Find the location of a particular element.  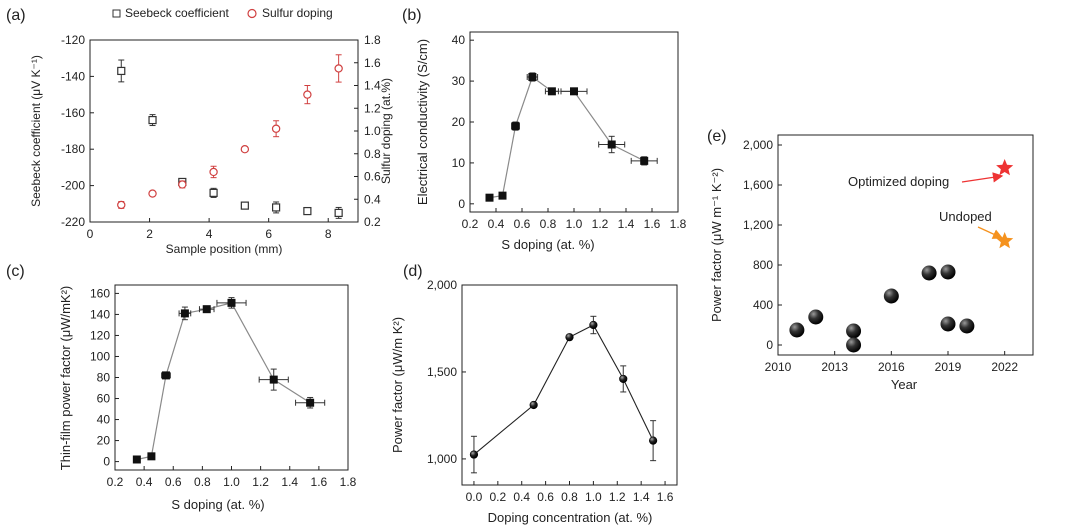

star-undoped is located at coordinates (1005, 240).